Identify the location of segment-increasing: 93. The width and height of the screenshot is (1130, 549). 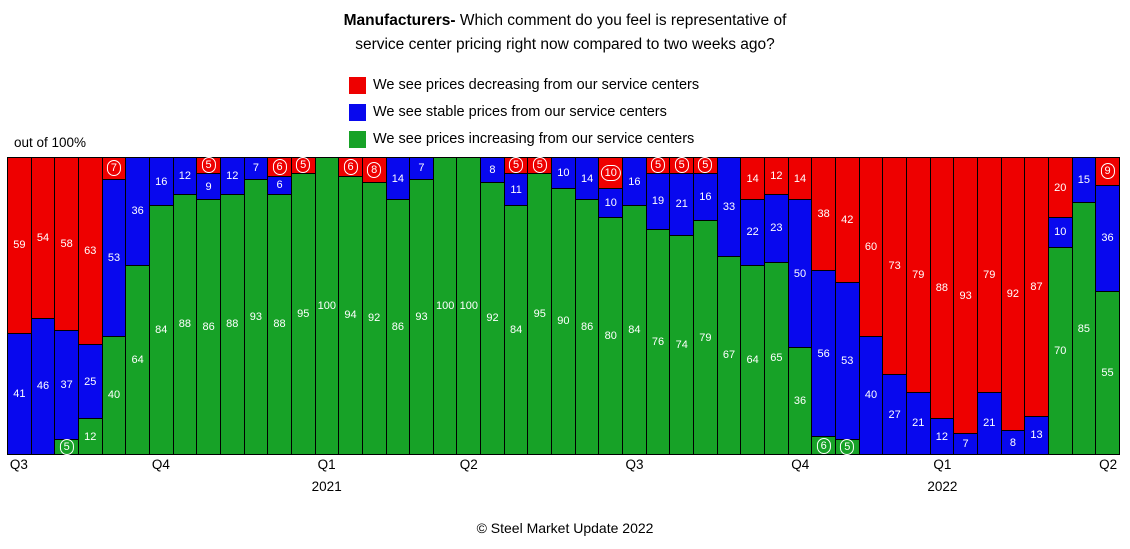
(256, 316).